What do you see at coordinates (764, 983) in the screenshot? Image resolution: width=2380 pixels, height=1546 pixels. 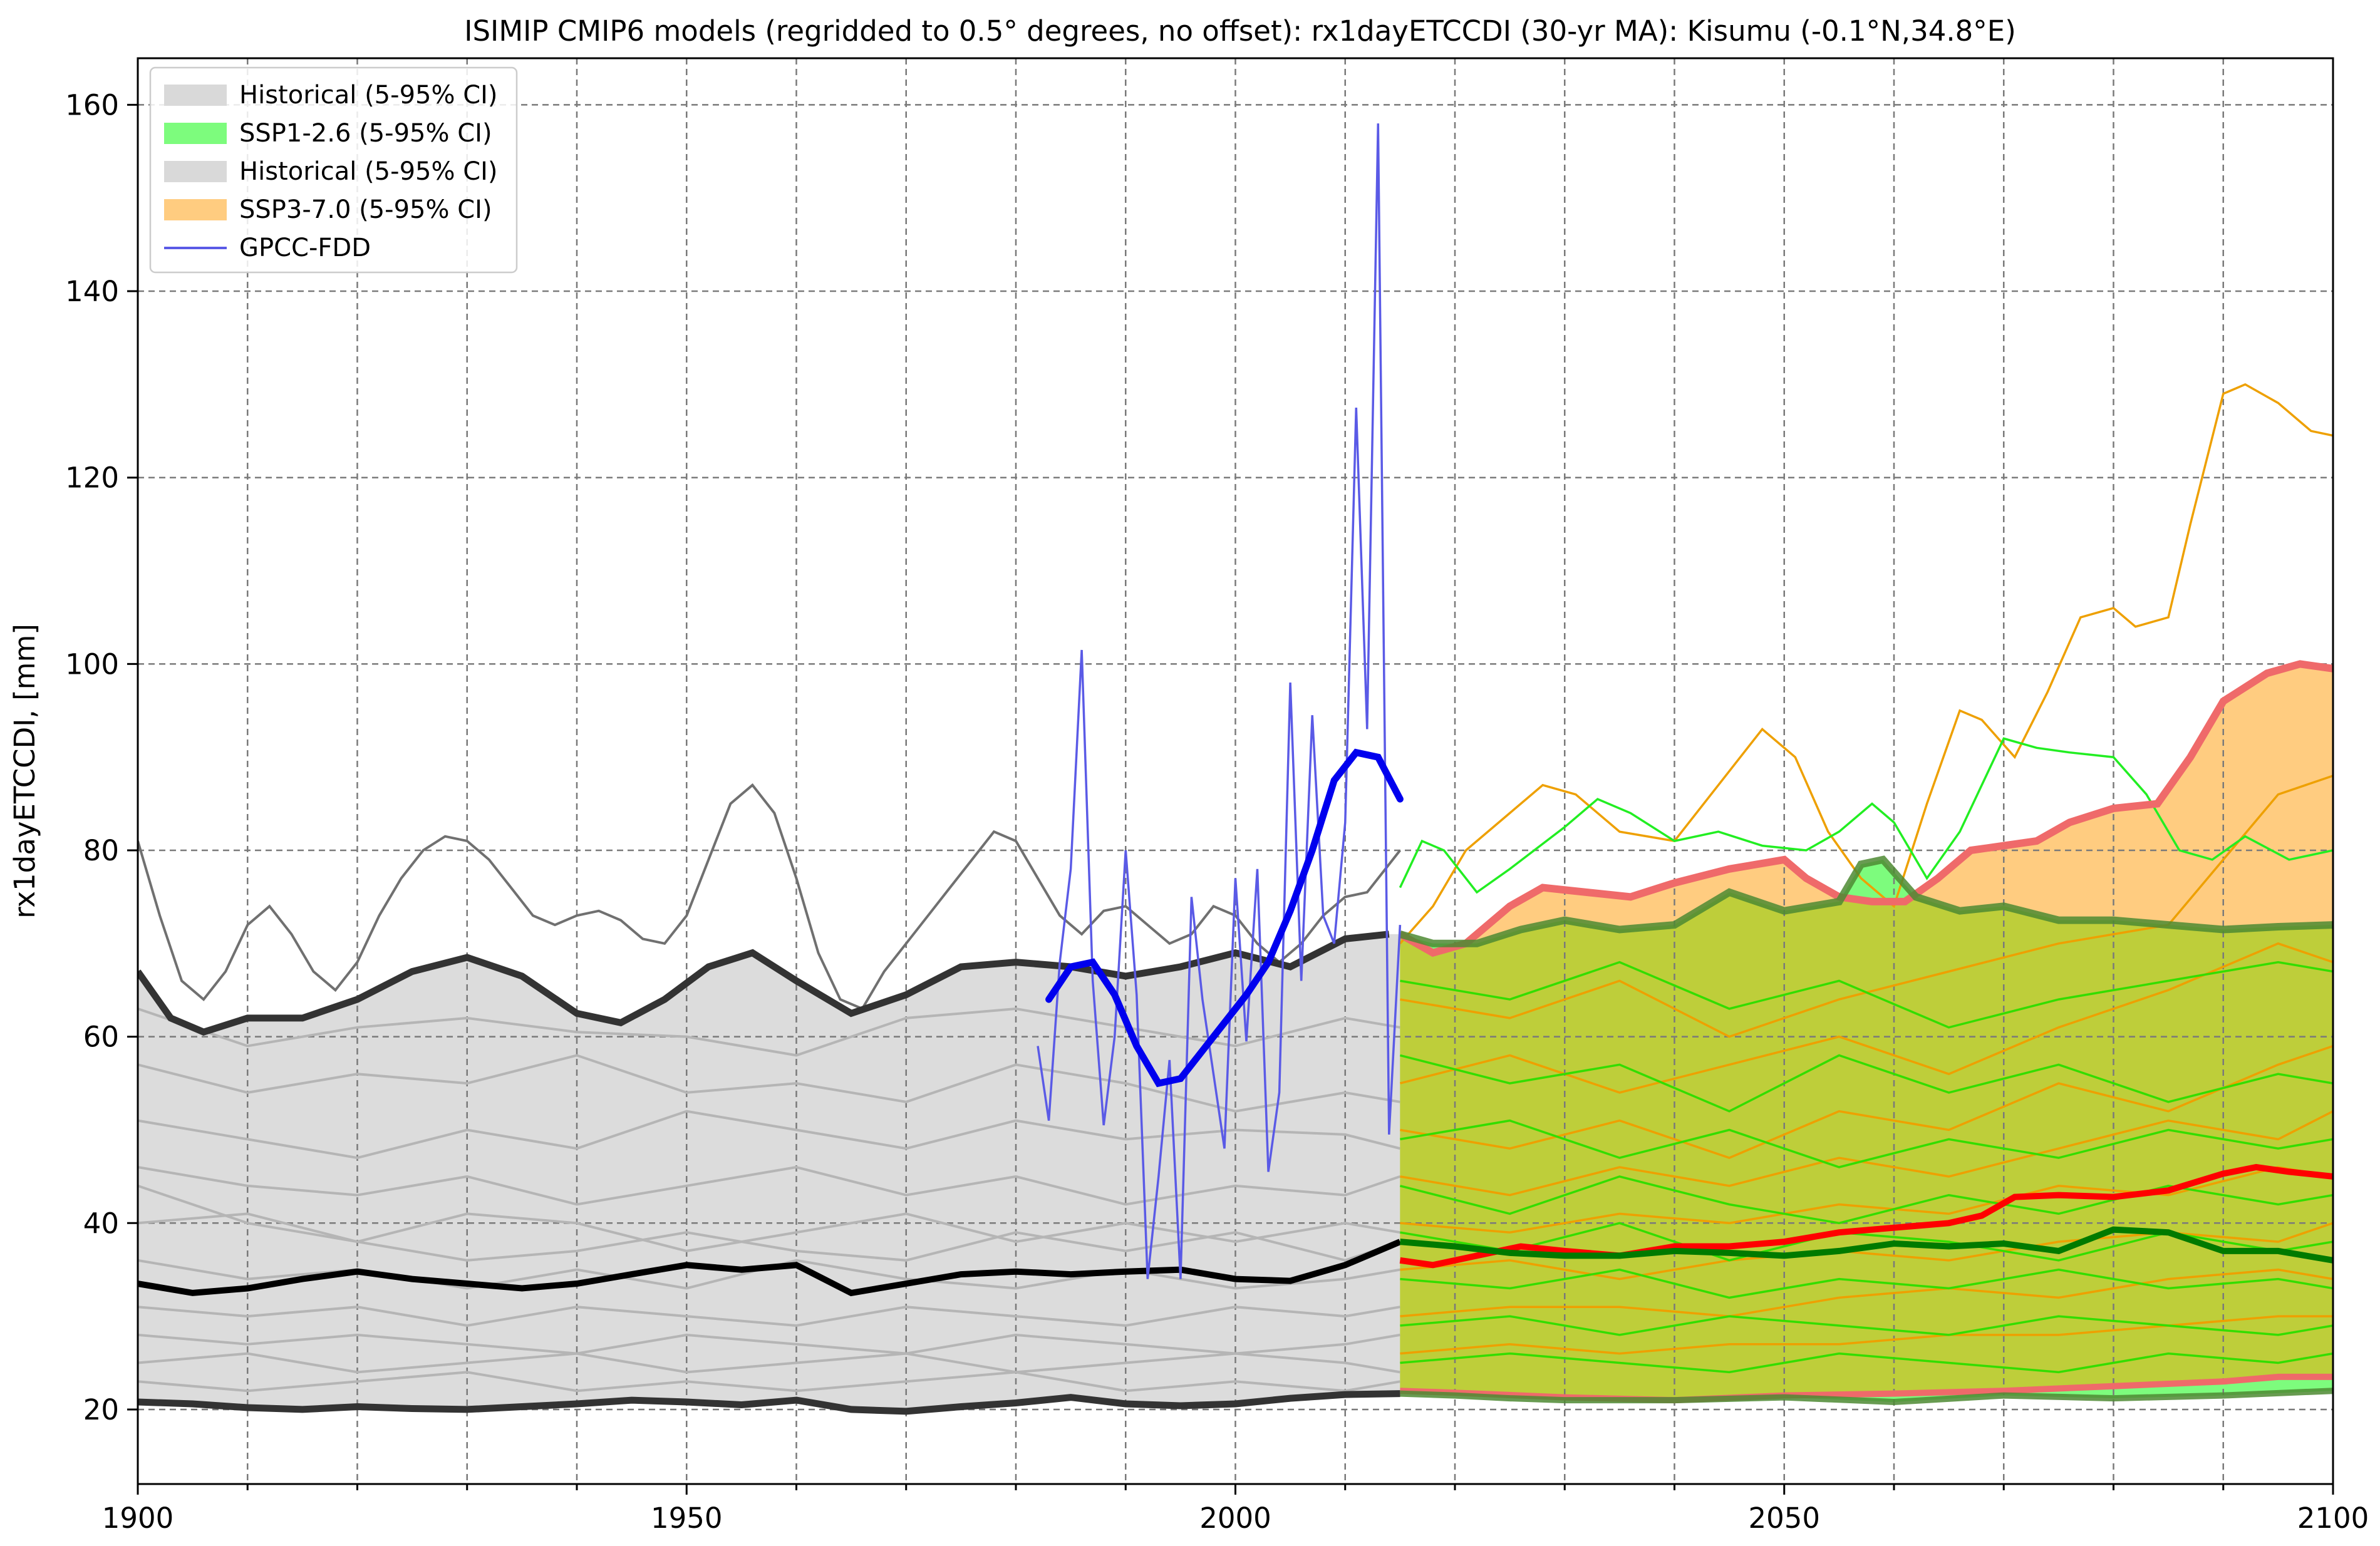 I see `historical-upper-bound` at bounding box center [764, 983].